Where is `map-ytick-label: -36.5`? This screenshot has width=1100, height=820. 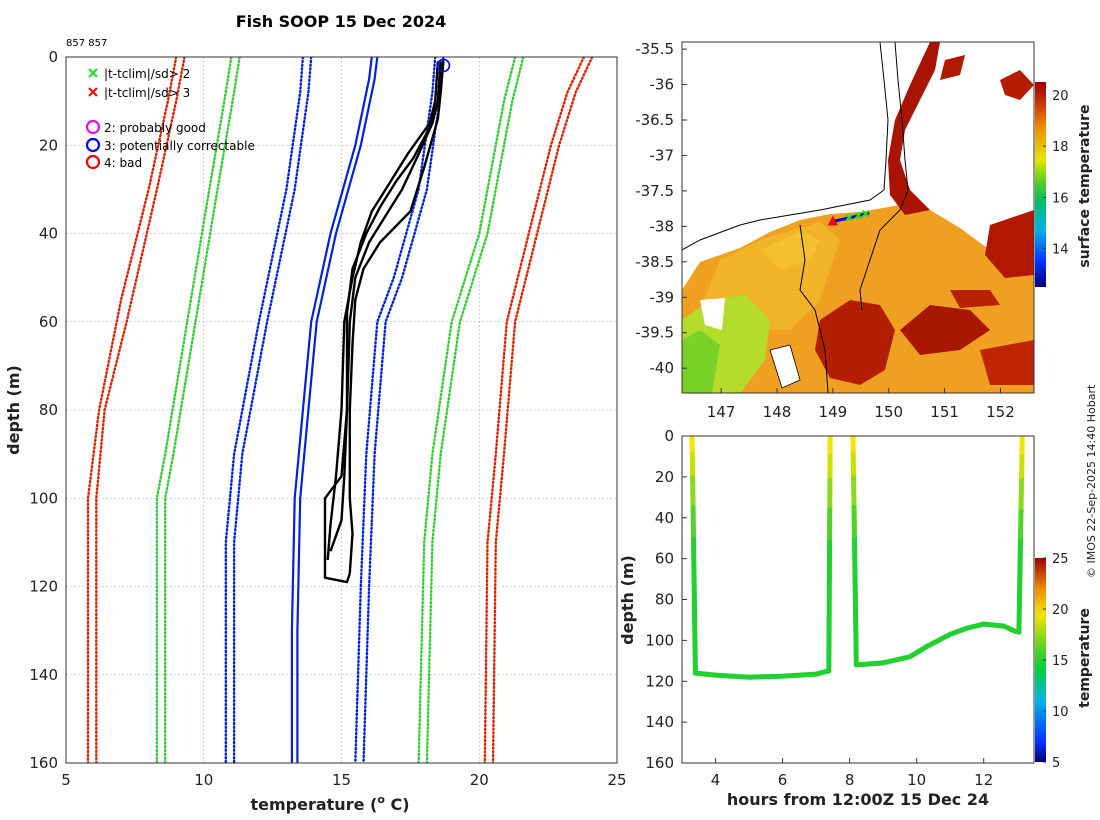
map-ytick-label: -36.5 is located at coordinates (654, 120).